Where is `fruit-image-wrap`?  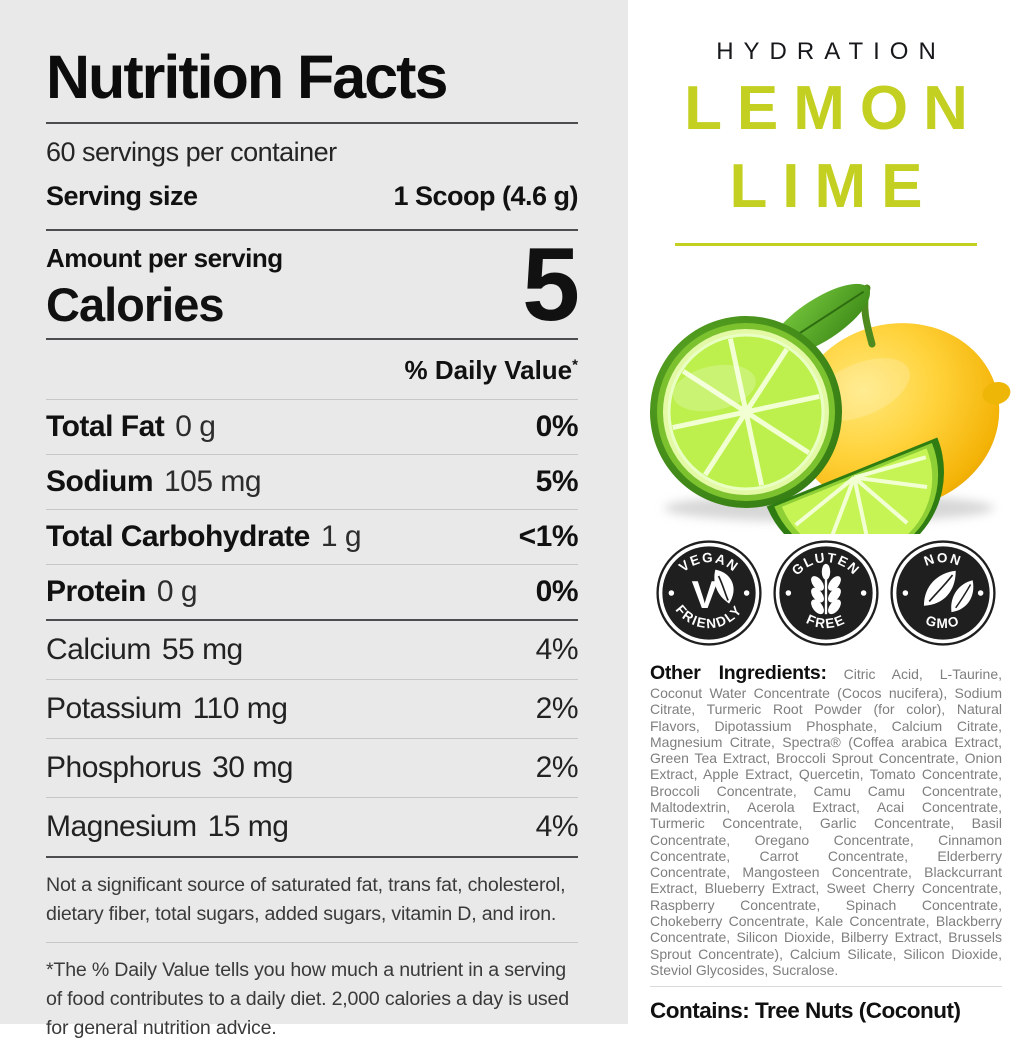
fruit-image-wrap is located at coordinates (826, 406).